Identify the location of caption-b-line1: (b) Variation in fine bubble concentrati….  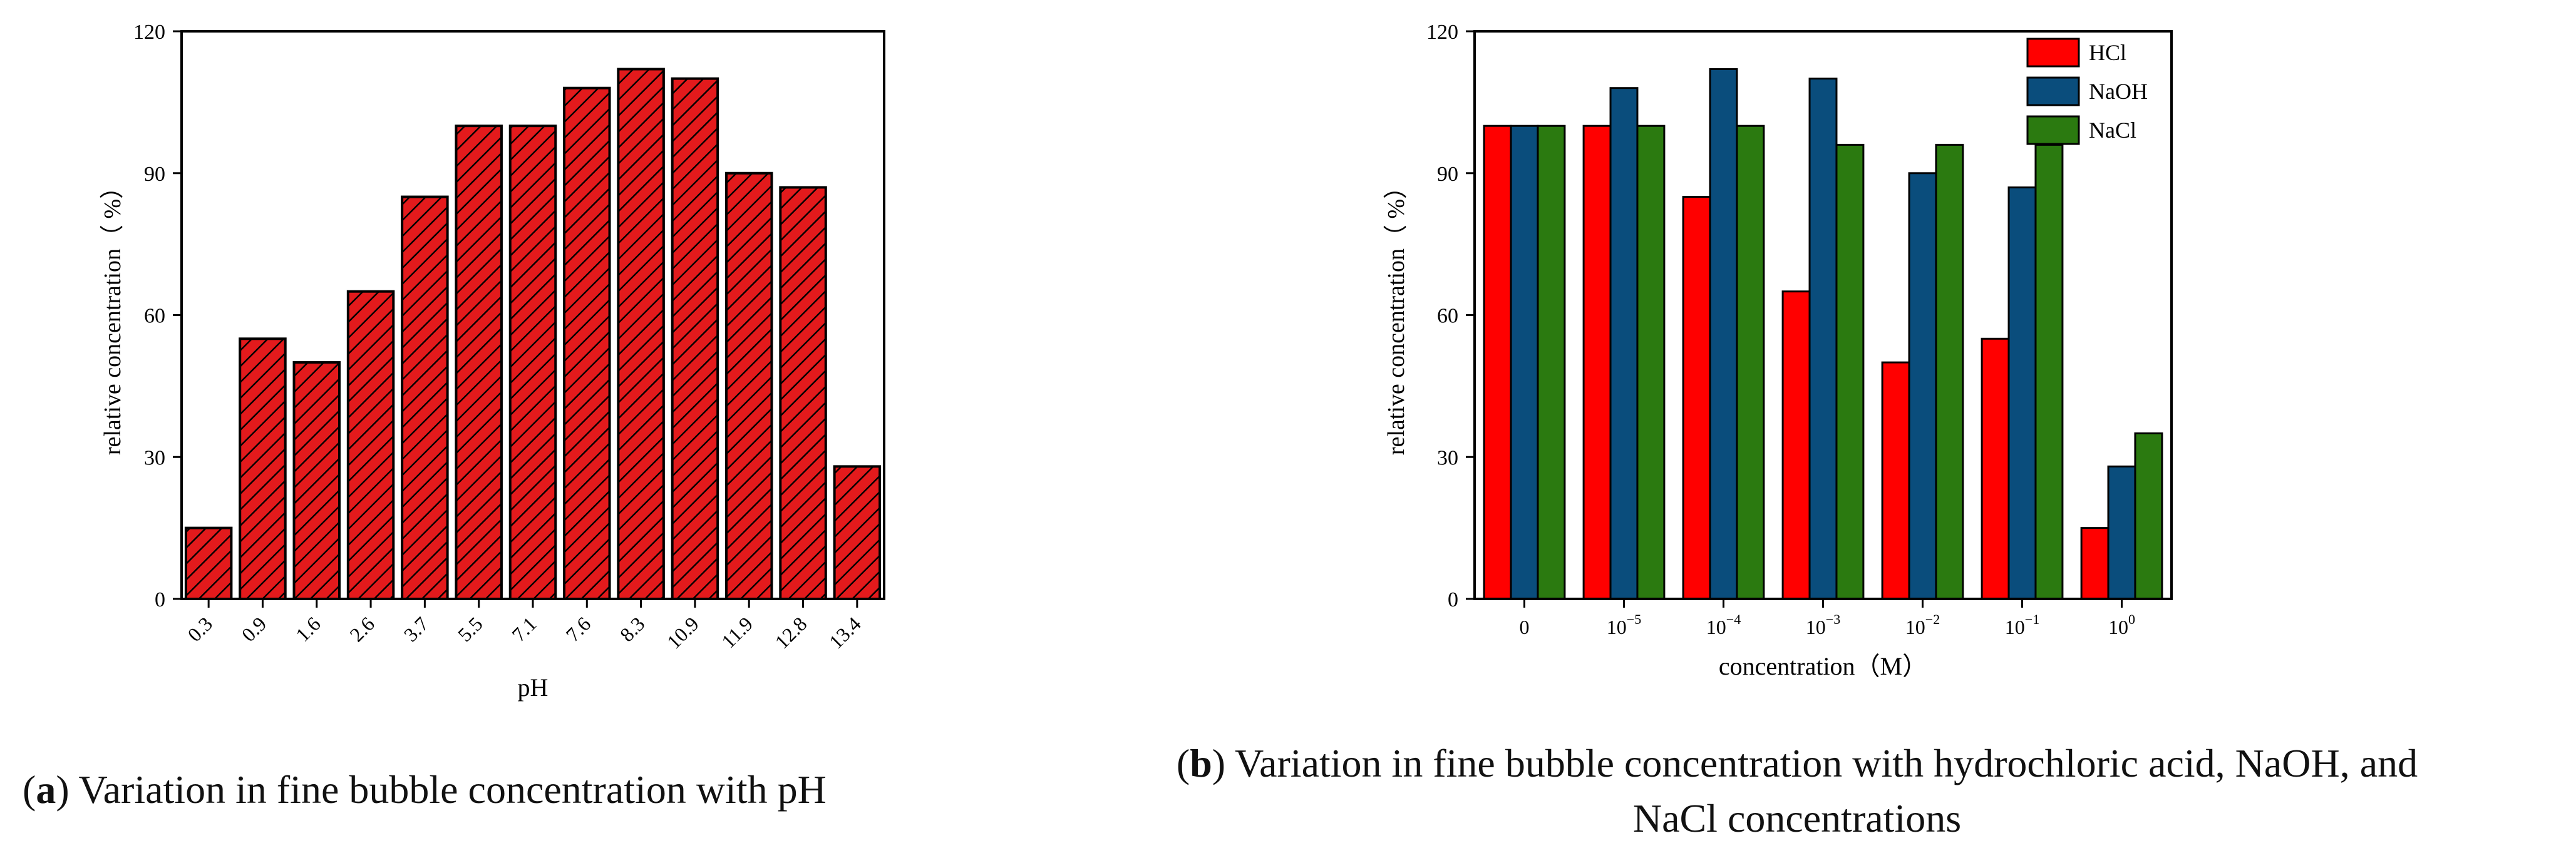
(1797, 763).